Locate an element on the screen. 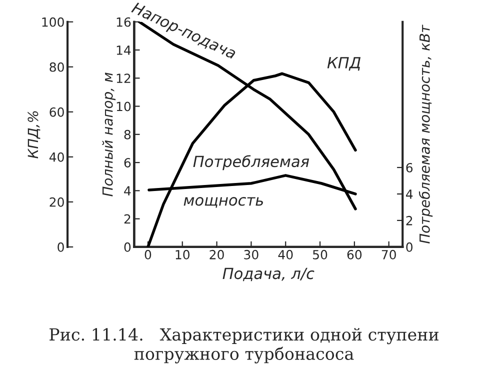 The width and height of the screenshot is (488, 377). x-tick-label: 60 is located at coordinates (354, 255).